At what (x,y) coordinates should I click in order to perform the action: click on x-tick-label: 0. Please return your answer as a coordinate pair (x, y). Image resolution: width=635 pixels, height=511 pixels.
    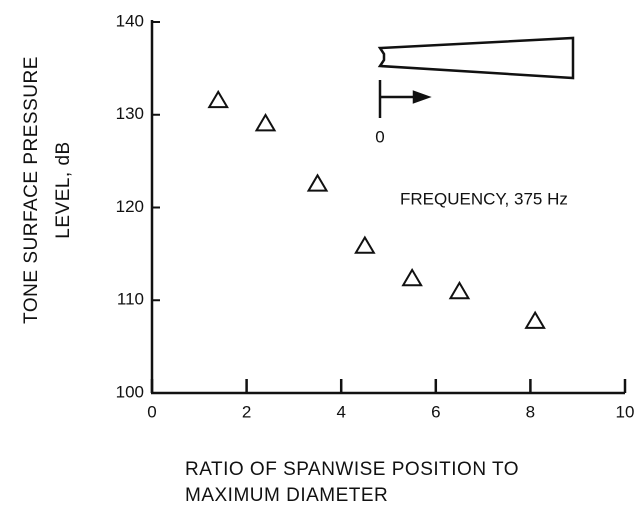
    Looking at the image, I should click on (151, 411).